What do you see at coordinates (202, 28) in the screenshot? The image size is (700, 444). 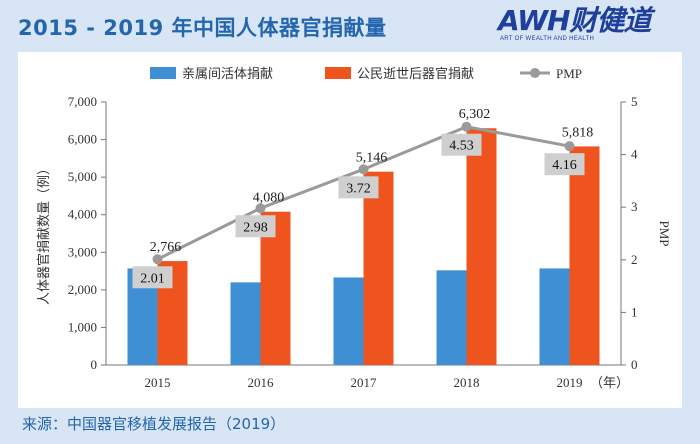 I see `page-title: 2015 - 2019 年中国人体器官捐献量` at bounding box center [202, 28].